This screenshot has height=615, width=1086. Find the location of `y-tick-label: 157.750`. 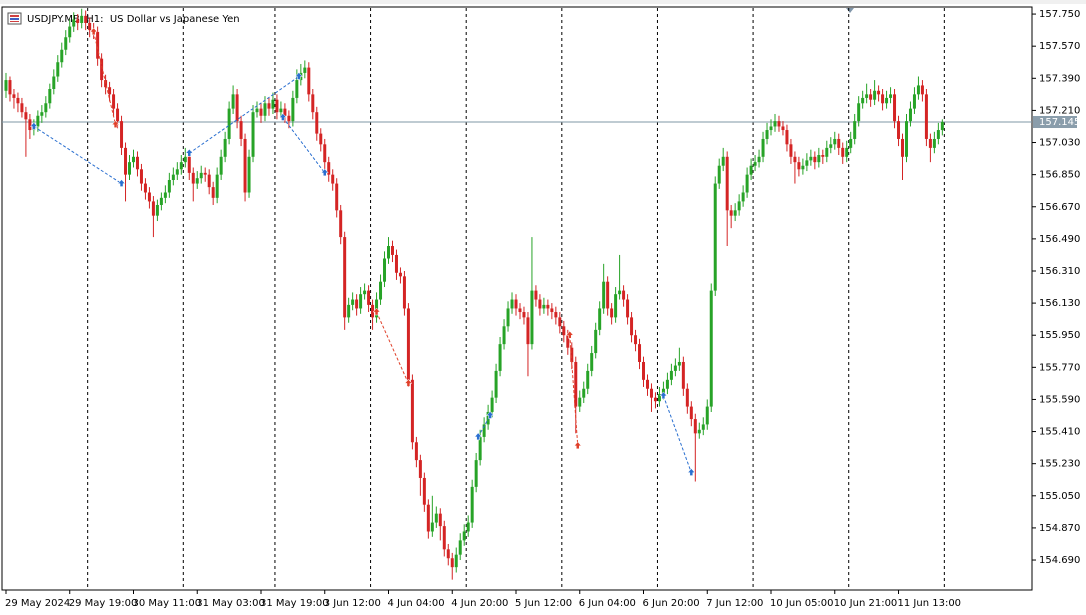

y-tick-label: 157.750 is located at coordinates (1059, 14).